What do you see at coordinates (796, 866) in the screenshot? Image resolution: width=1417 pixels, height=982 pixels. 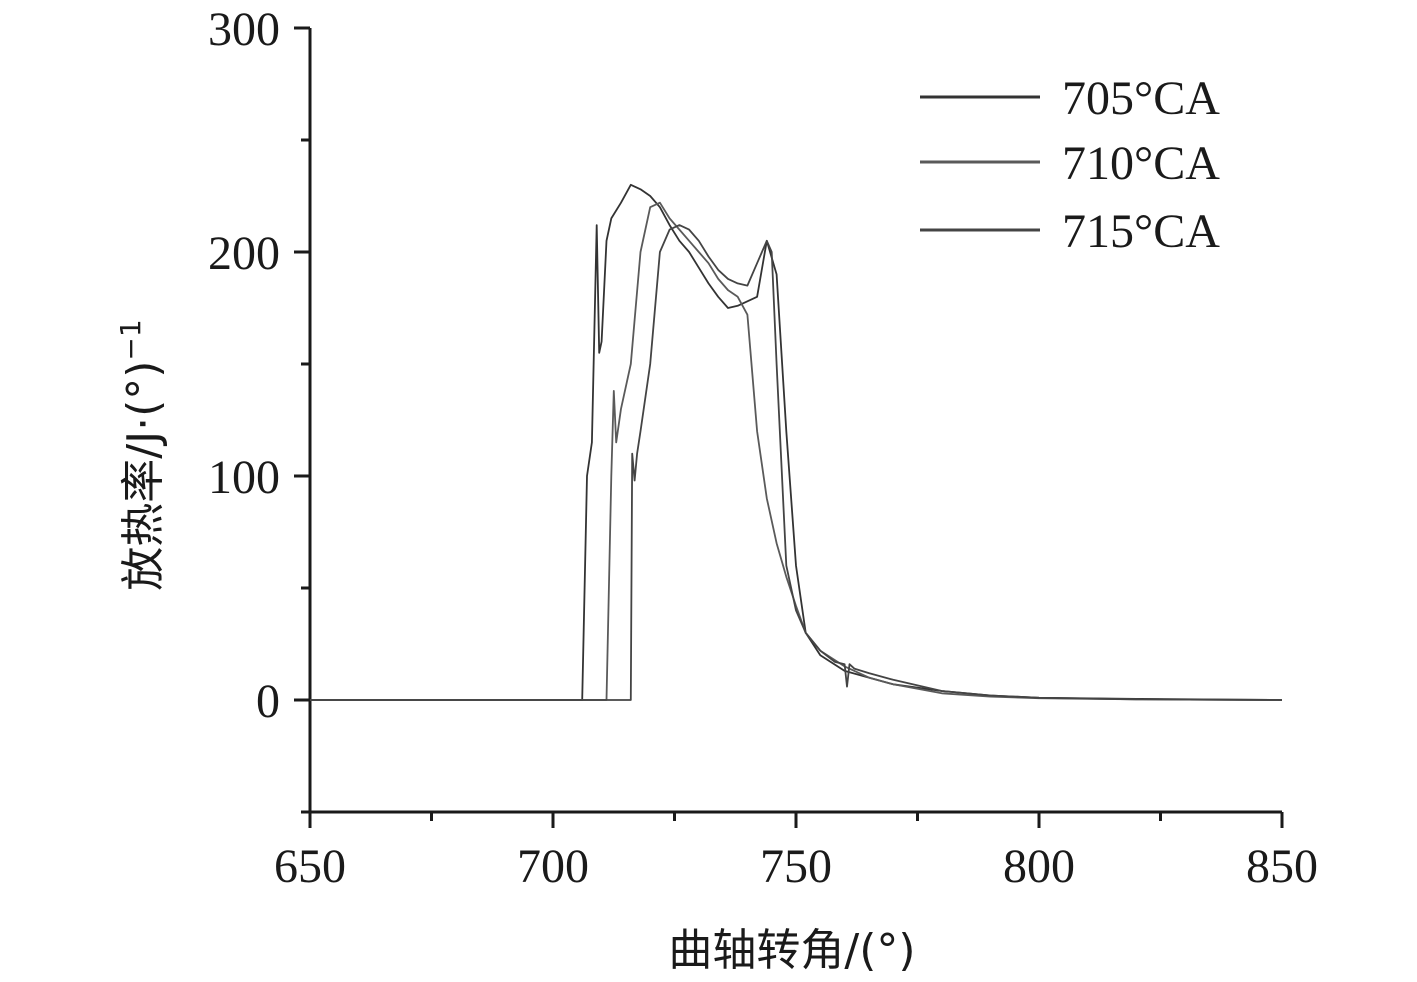 I see `x-tick-label: 750` at bounding box center [796, 866].